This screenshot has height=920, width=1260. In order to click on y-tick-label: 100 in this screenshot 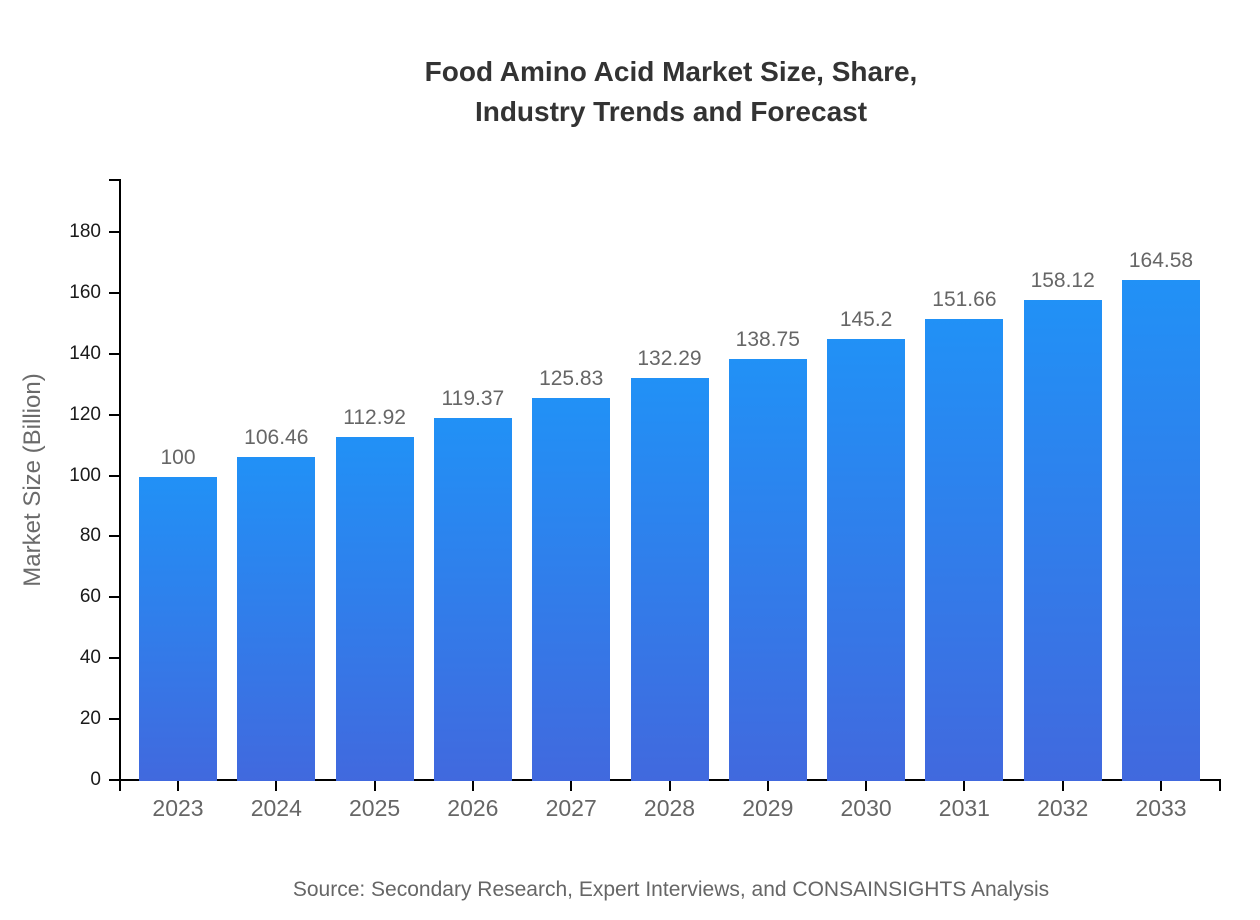, I will do `click(85, 475)`.